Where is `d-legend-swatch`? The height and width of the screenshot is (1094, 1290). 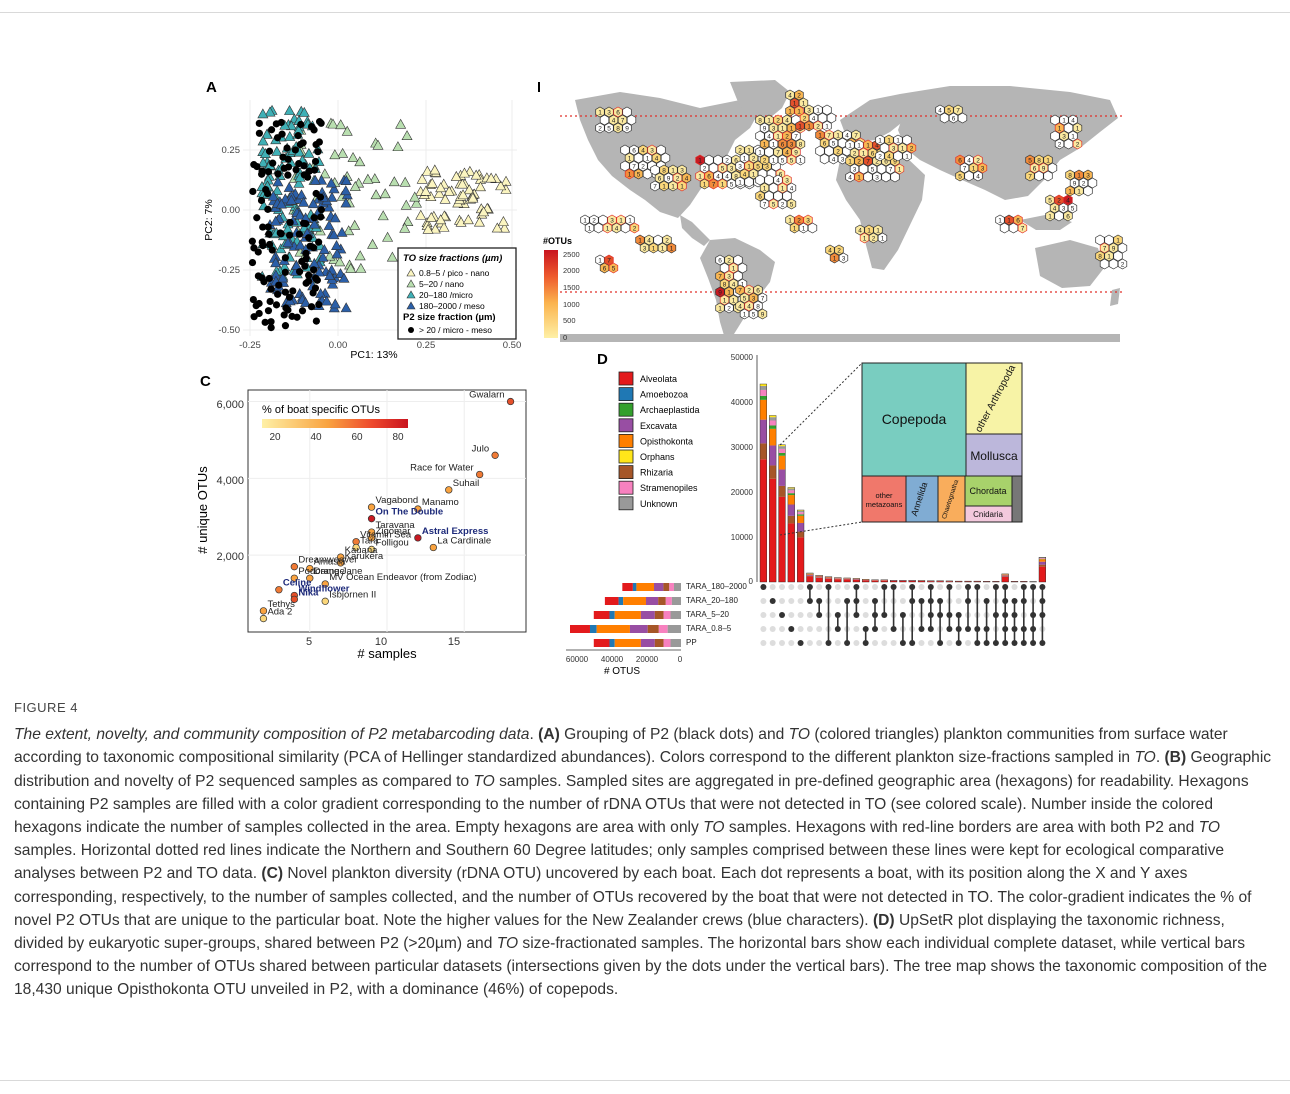
d-legend-swatch is located at coordinates (626, 456).